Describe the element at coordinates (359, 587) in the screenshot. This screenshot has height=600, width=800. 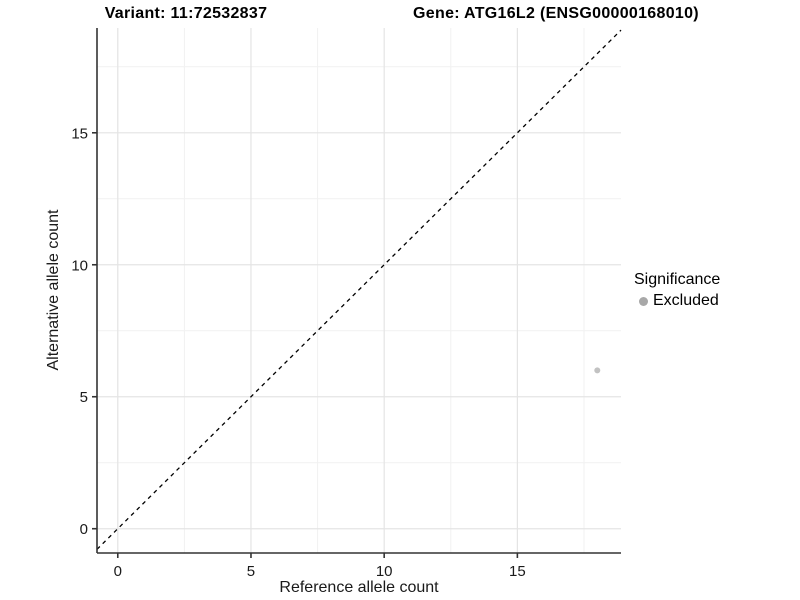
I see `x-axis-title: Reference allele count` at that location.